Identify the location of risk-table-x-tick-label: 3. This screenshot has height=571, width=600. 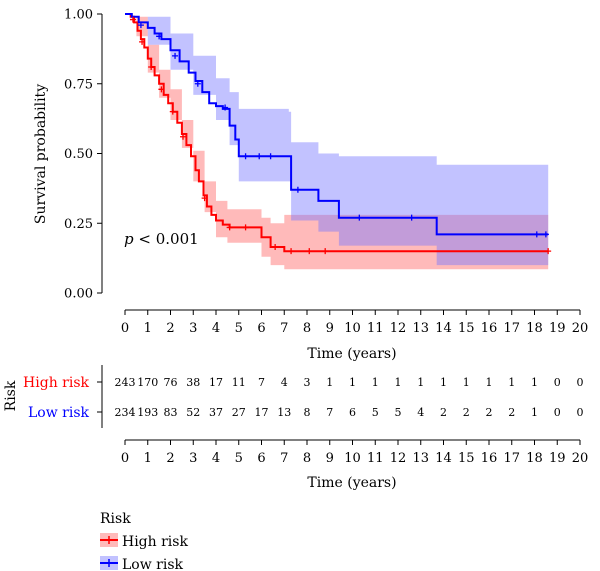
(193, 458).